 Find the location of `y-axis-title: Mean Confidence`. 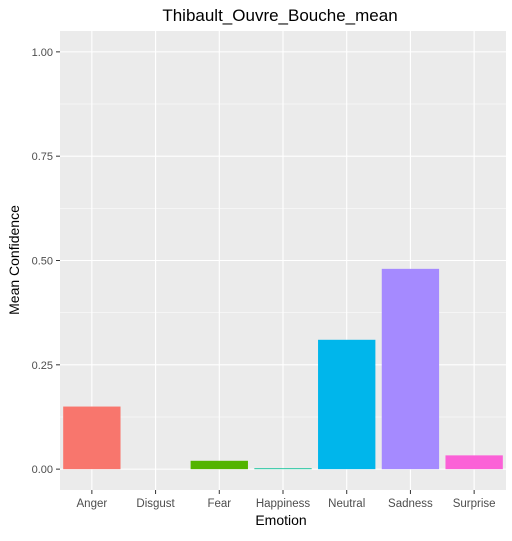

y-axis-title: Mean Confidence is located at coordinates (14, 260).